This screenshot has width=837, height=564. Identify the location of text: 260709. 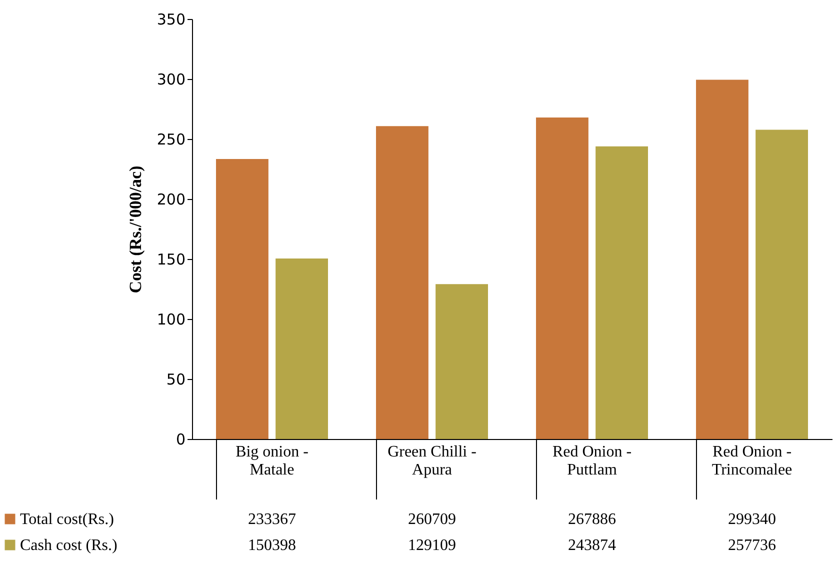
(432, 519).